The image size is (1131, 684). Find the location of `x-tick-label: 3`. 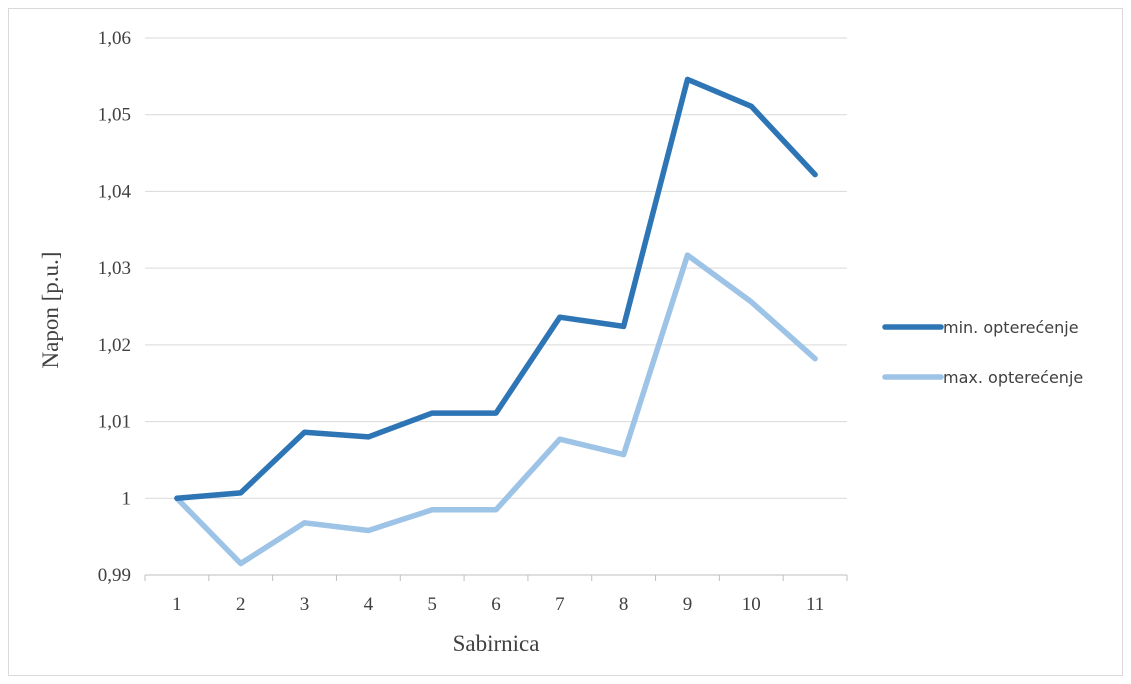

x-tick-label: 3 is located at coordinates (305, 604).